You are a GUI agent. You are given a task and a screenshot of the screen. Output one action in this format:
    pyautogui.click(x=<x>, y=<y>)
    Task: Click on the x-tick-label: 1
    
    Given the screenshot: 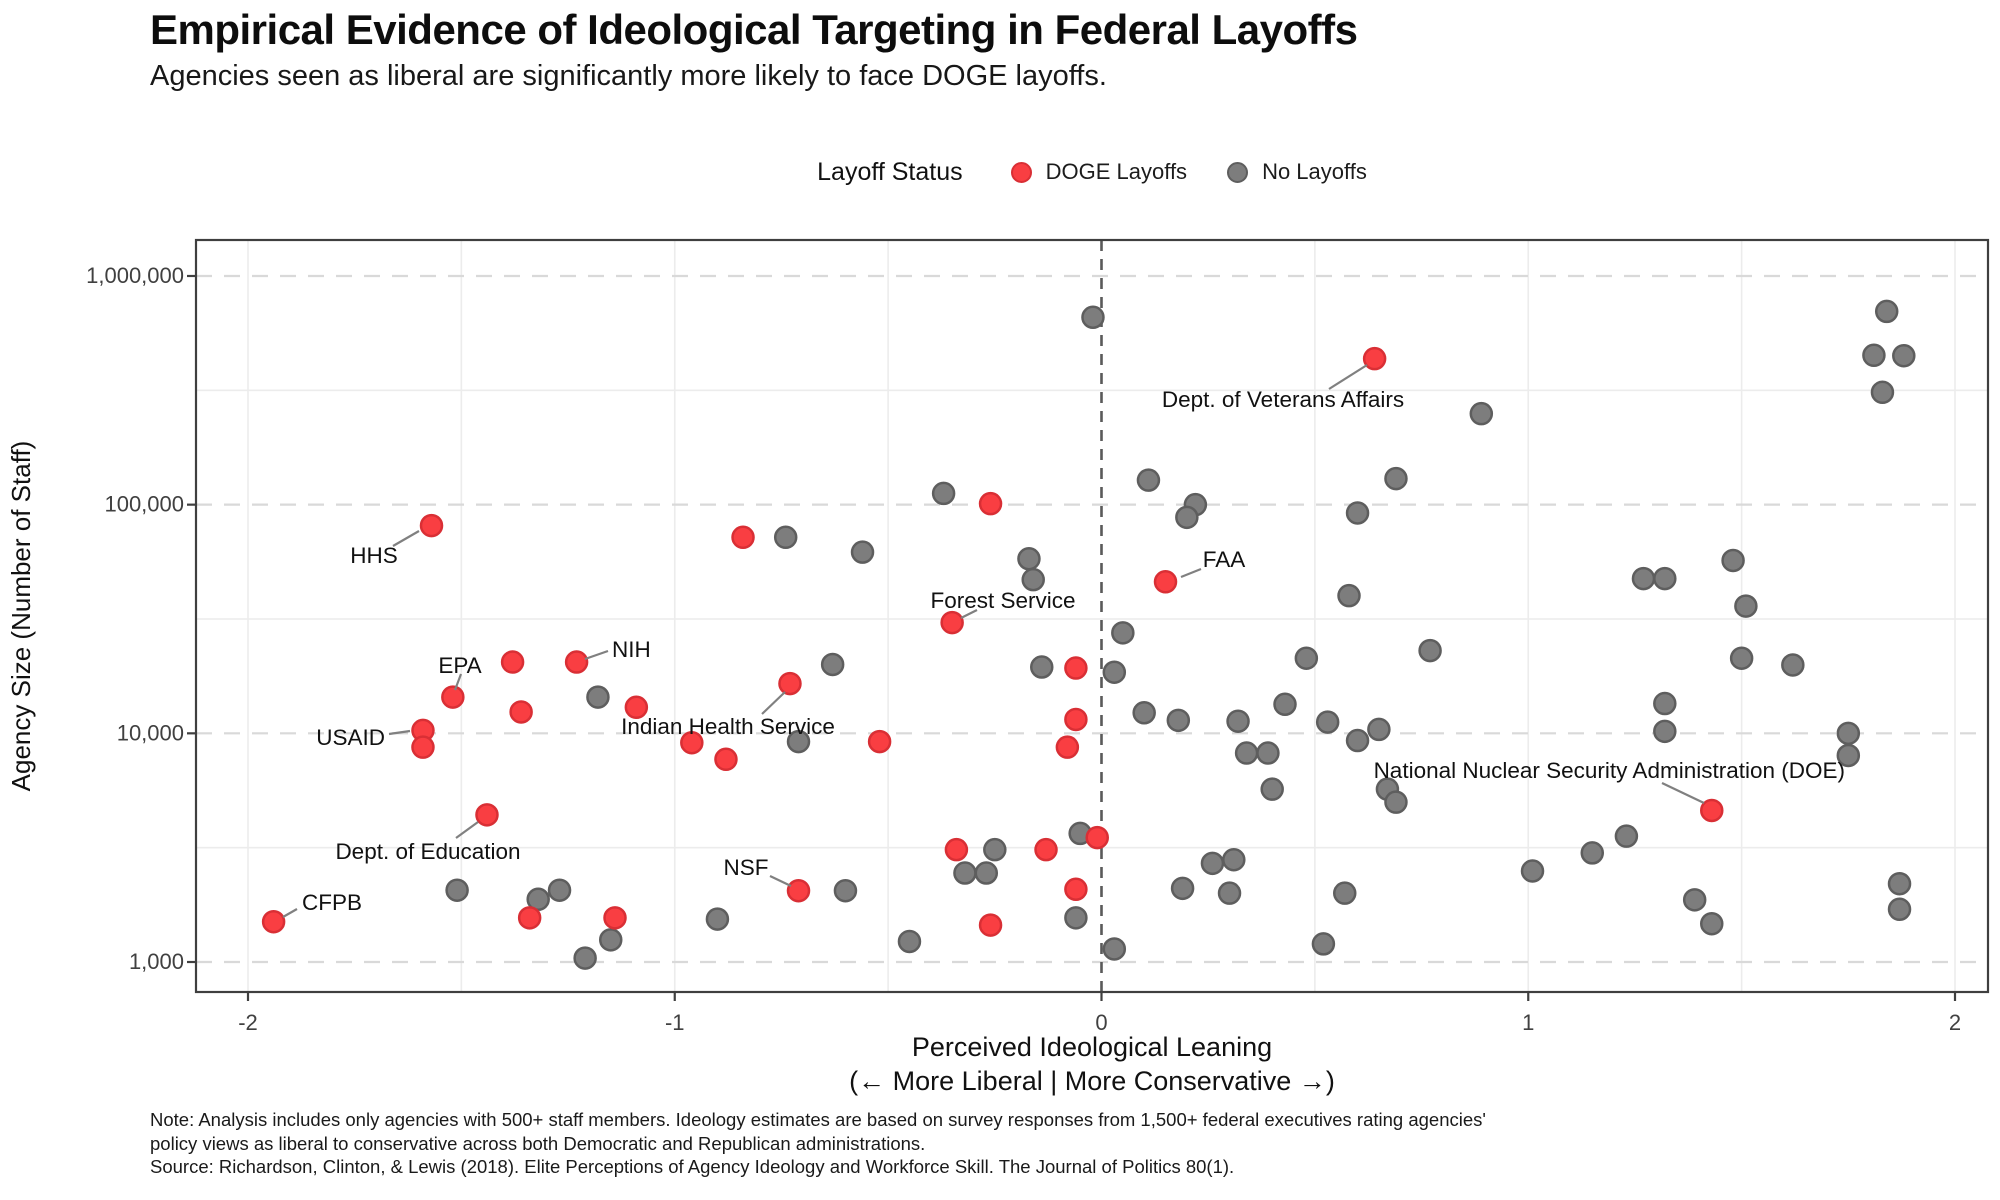 What is the action you would take?
    pyautogui.click(x=1528, y=1022)
    